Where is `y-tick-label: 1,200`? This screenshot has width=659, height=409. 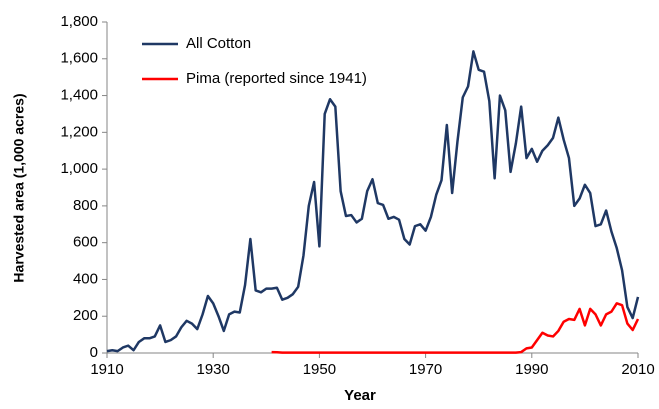 y-tick-label: 1,200 is located at coordinates (79, 131).